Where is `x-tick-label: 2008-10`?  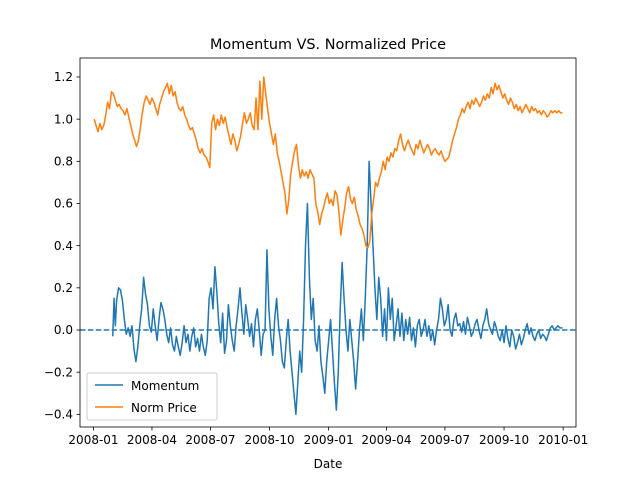
x-tick-label: 2008-10 is located at coordinates (269, 440).